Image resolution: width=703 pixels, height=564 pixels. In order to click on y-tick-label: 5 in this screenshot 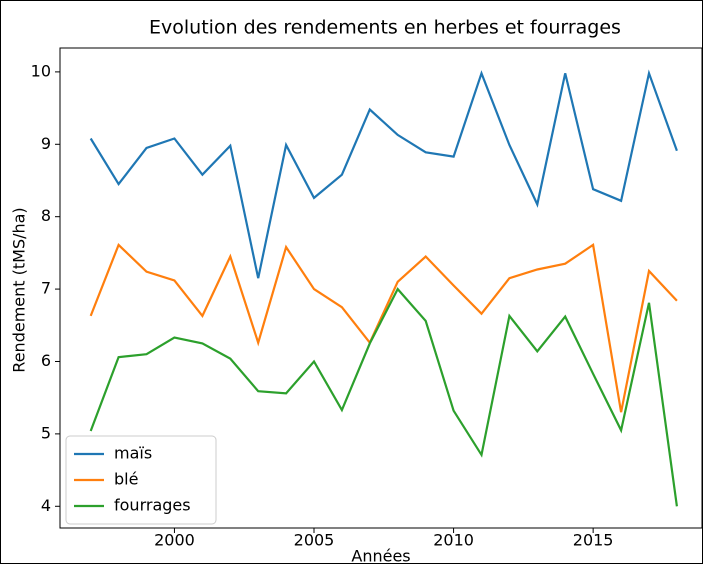, I will do `click(46, 432)`.